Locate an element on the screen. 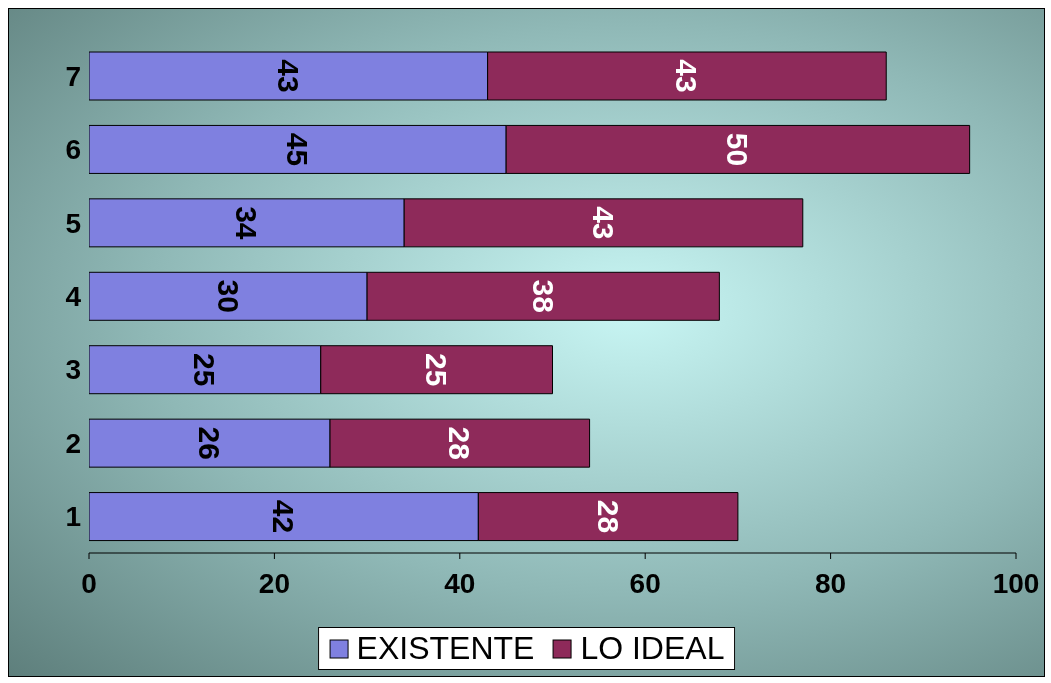  y-tick-label: 5 is located at coordinates (73, 223).